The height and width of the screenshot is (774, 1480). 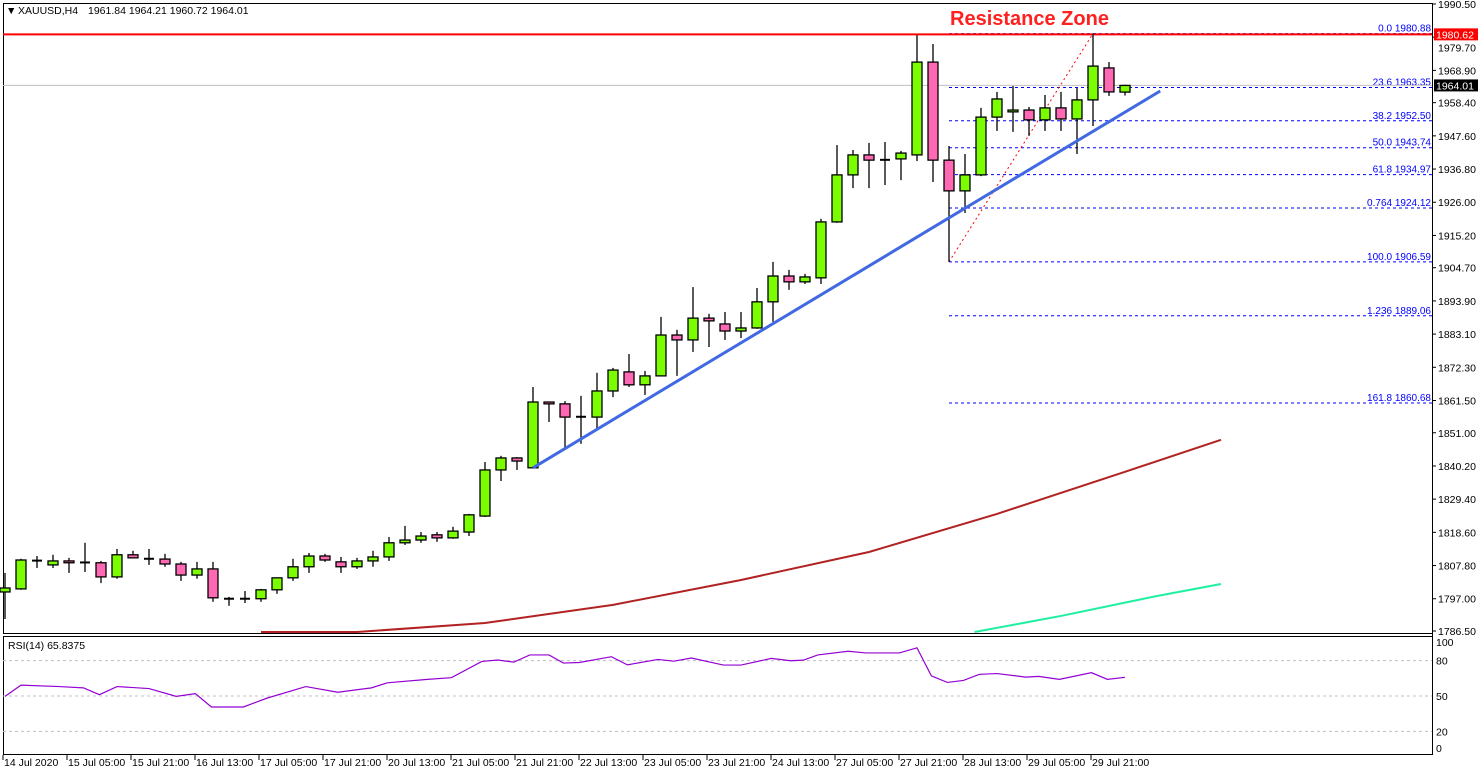 I want to click on time-tick-label: 21 Jul 05:00, so click(x=480, y=763).